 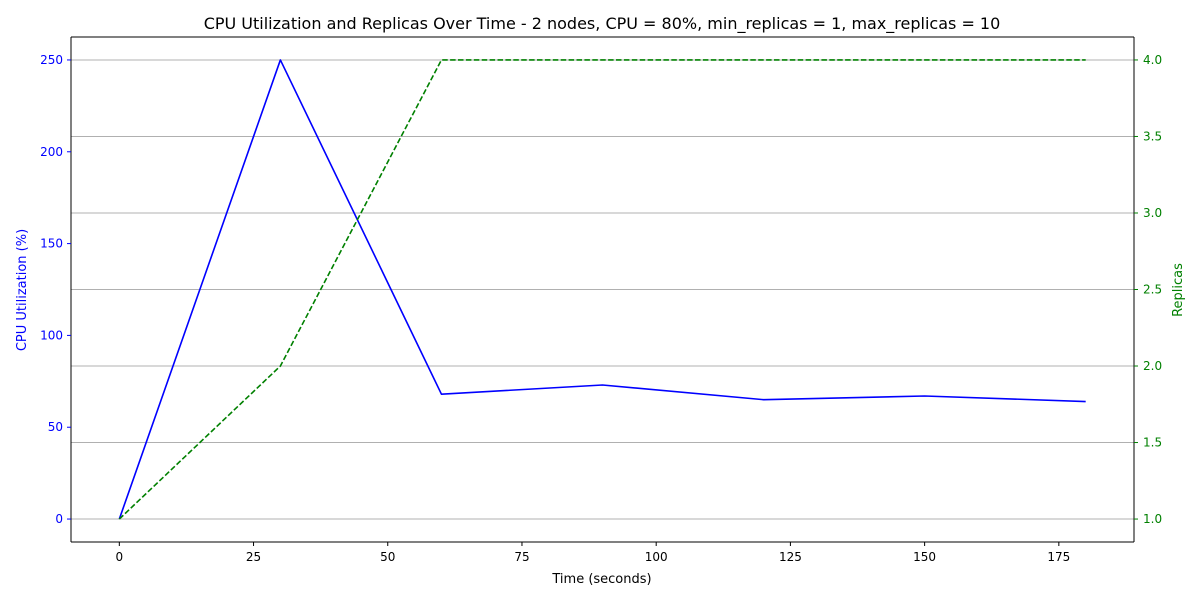 What do you see at coordinates (51, 335) in the screenshot?
I see `y-left-tick-label: 100` at bounding box center [51, 335].